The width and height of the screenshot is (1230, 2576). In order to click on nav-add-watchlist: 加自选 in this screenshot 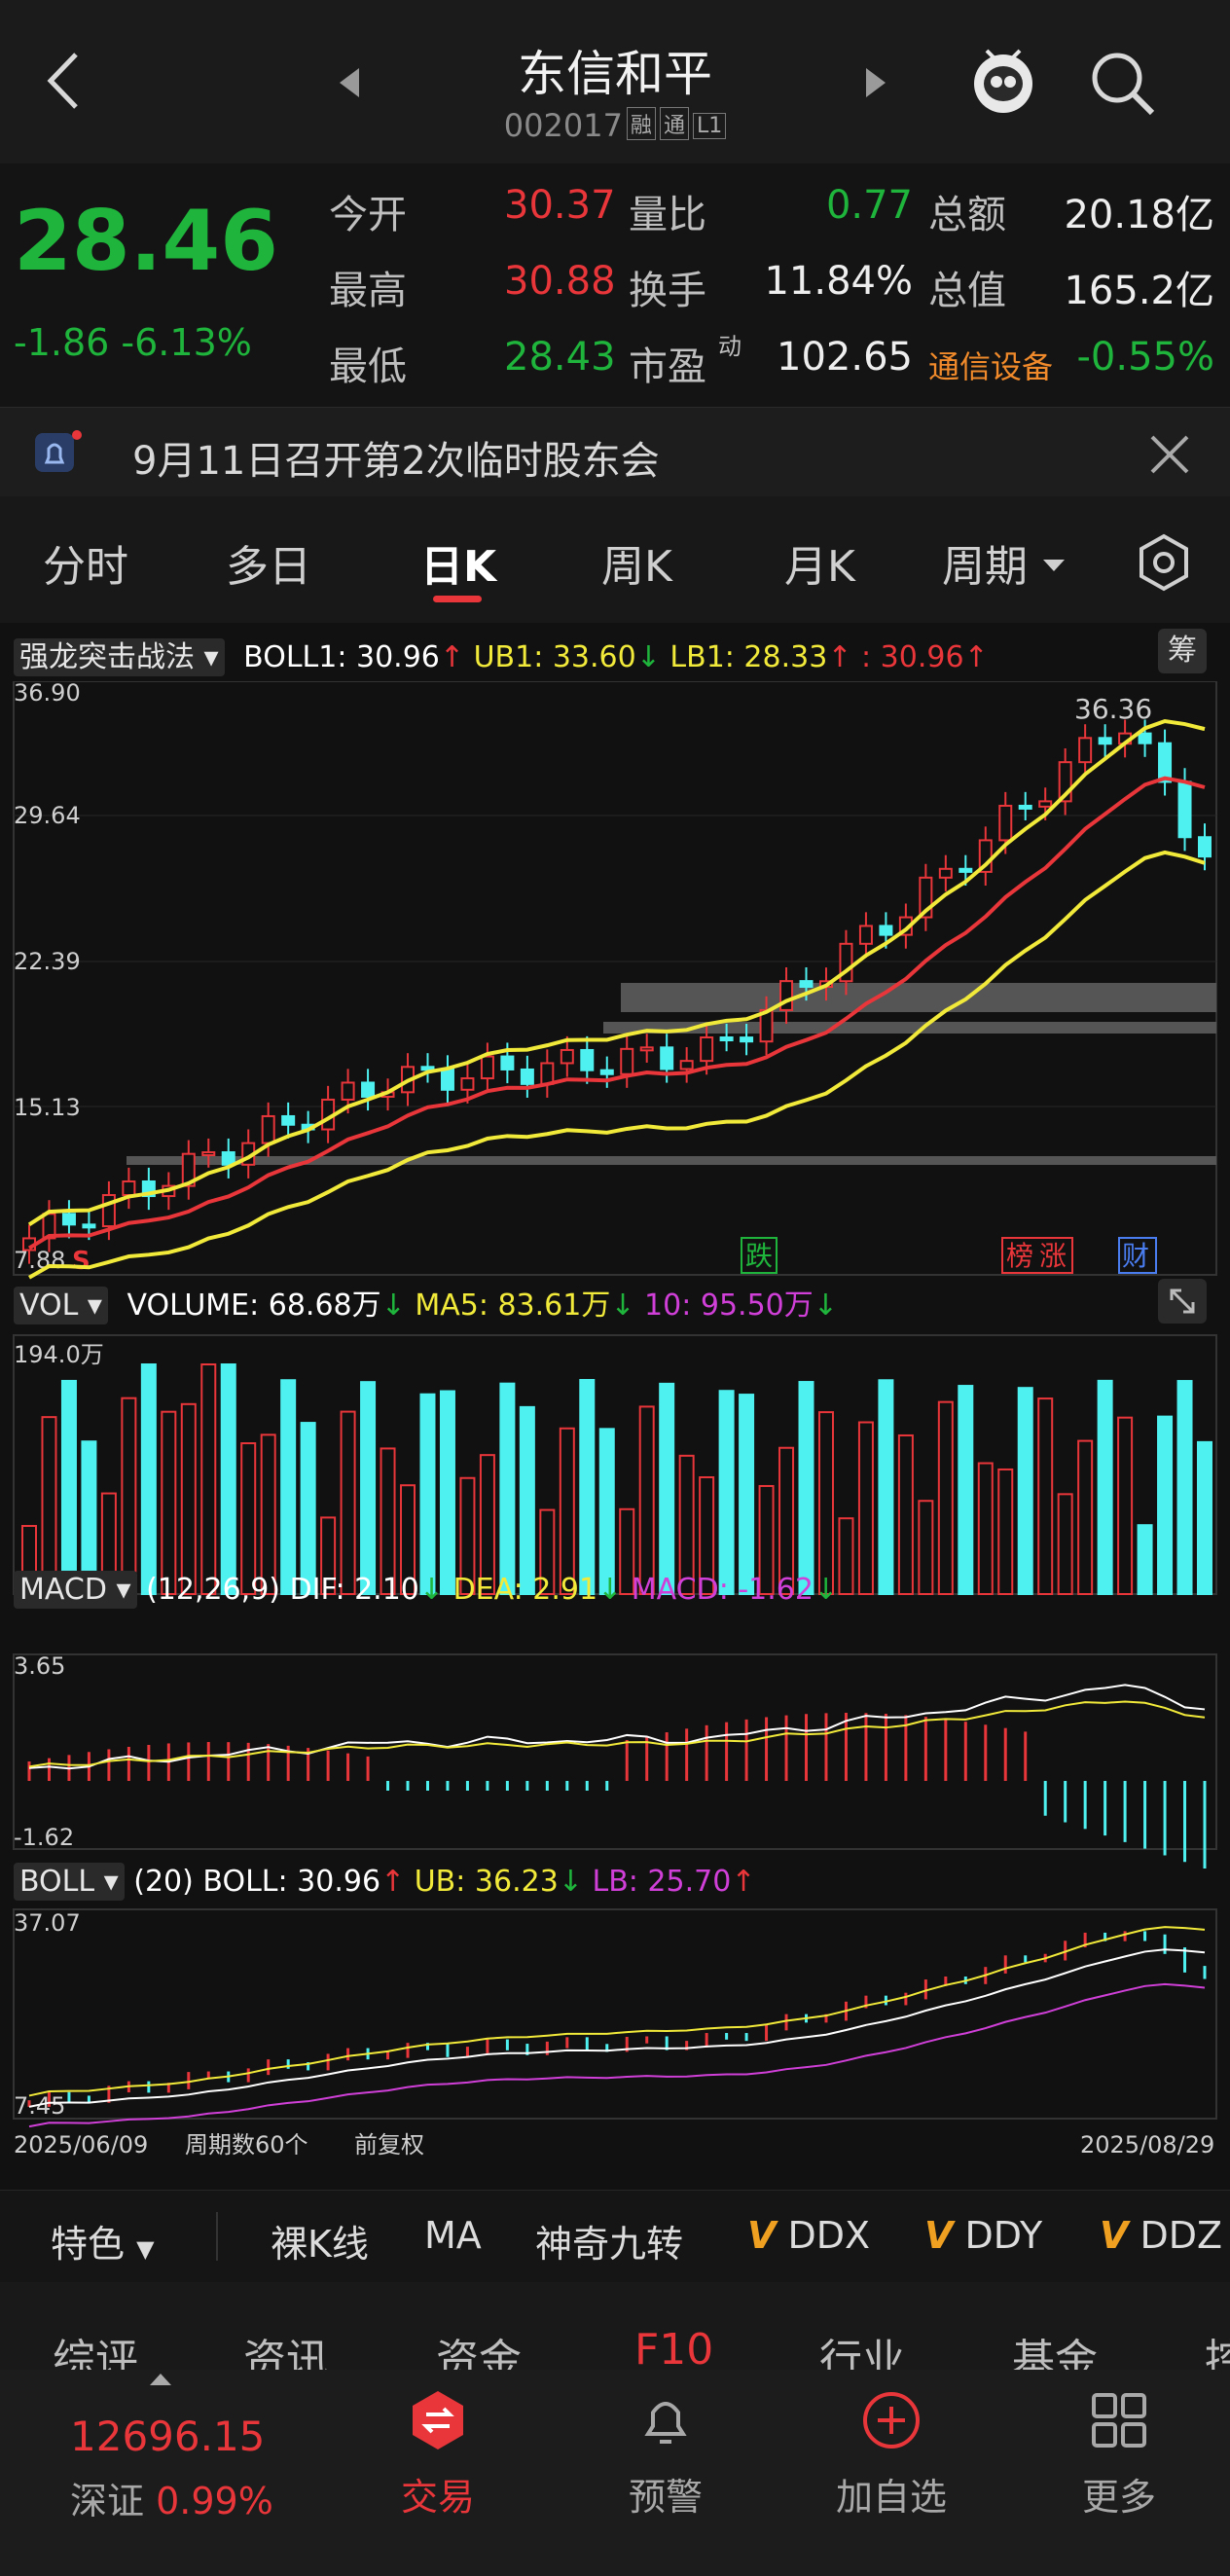, I will do `click(891, 2497)`.